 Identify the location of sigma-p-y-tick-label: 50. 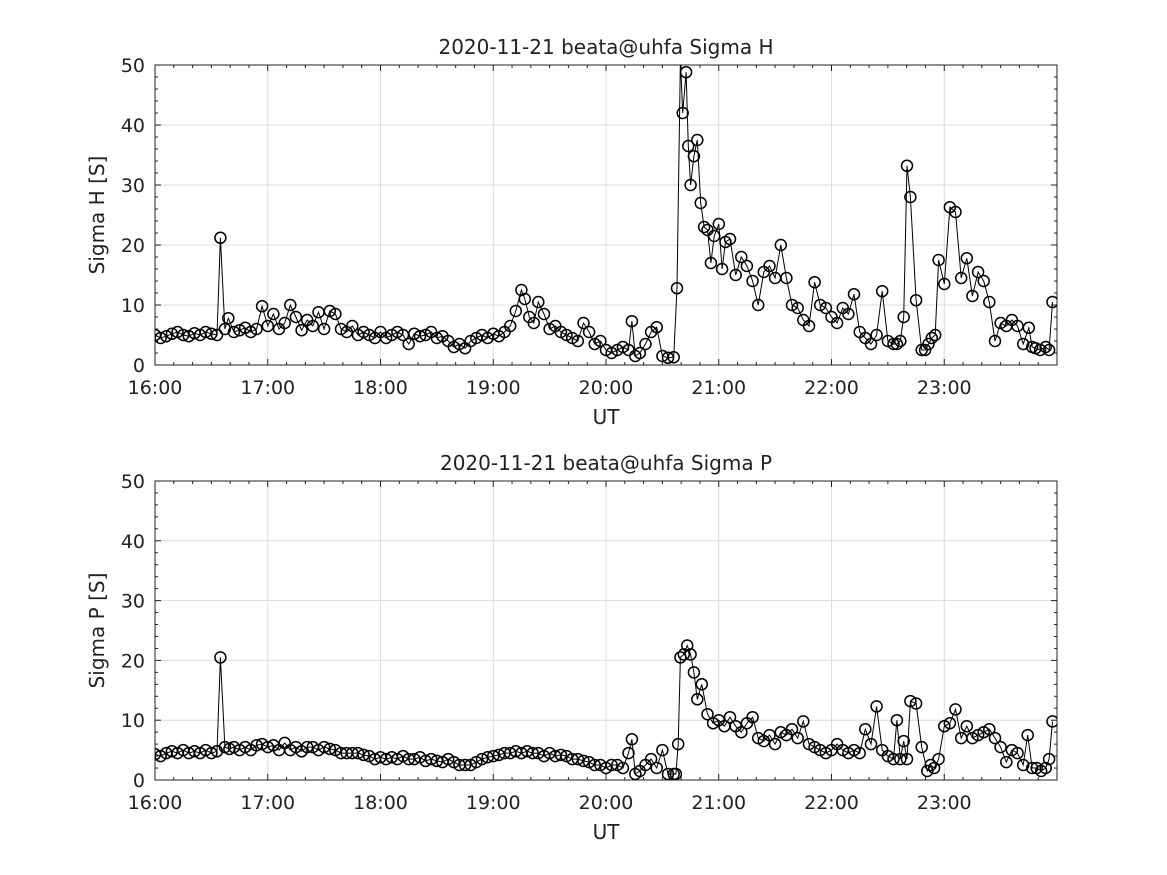
(133, 482).